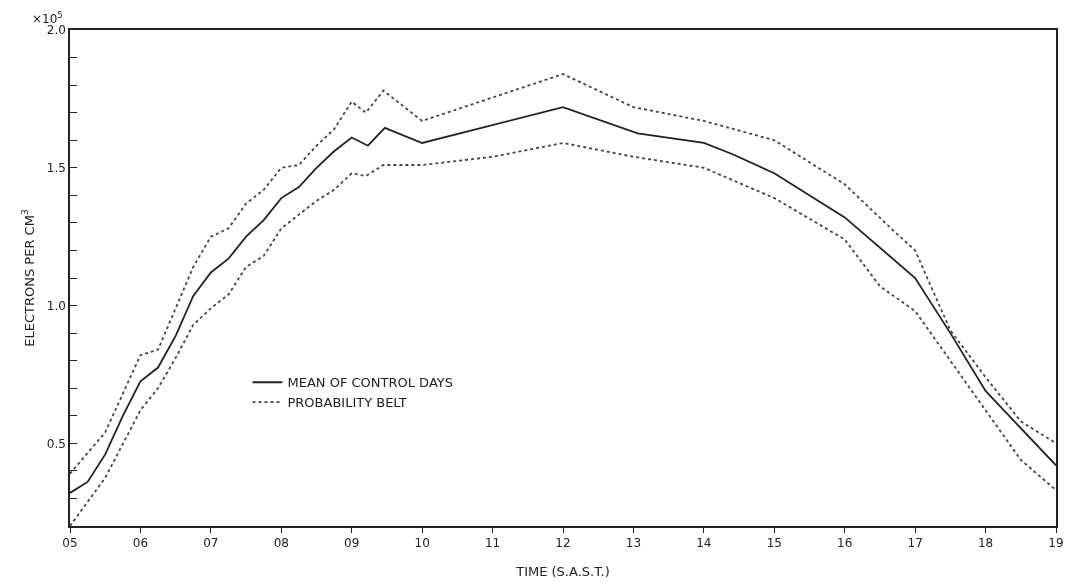 The image size is (1068, 586). Describe the element at coordinates (370, 383) in the screenshot. I see `legend-label: MEAN OF CONTROL DAYS` at that location.